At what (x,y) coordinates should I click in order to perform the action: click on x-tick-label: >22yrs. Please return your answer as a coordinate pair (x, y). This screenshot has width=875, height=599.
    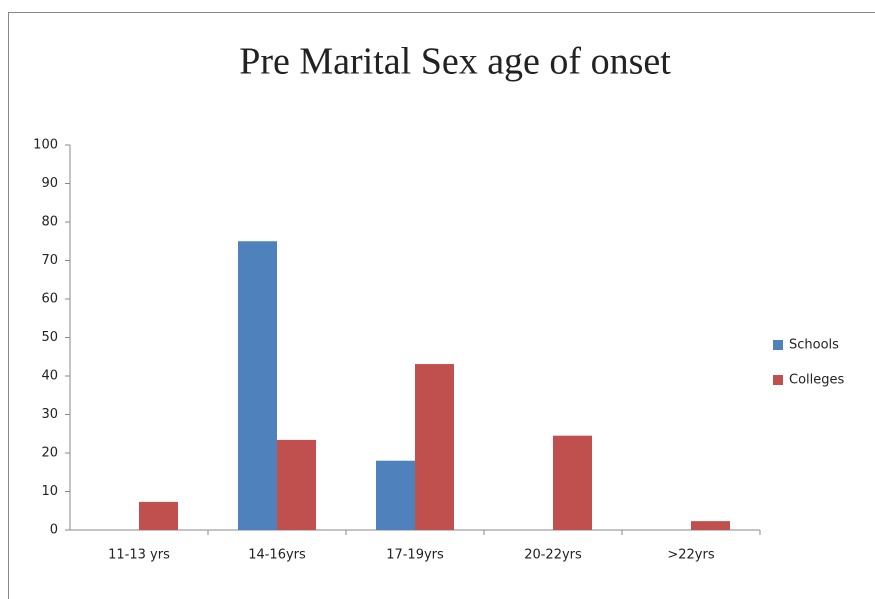
    Looking at the image, I should click on (690, 555).